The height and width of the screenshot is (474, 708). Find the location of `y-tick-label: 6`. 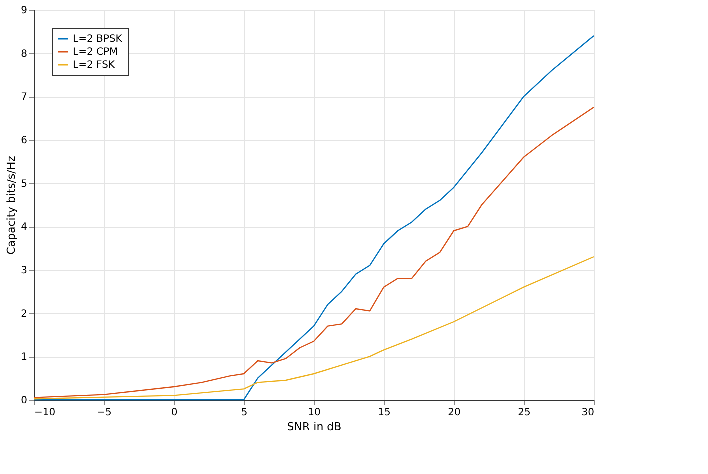

y-tick-label: 6 is located at coordinates (24, 141).